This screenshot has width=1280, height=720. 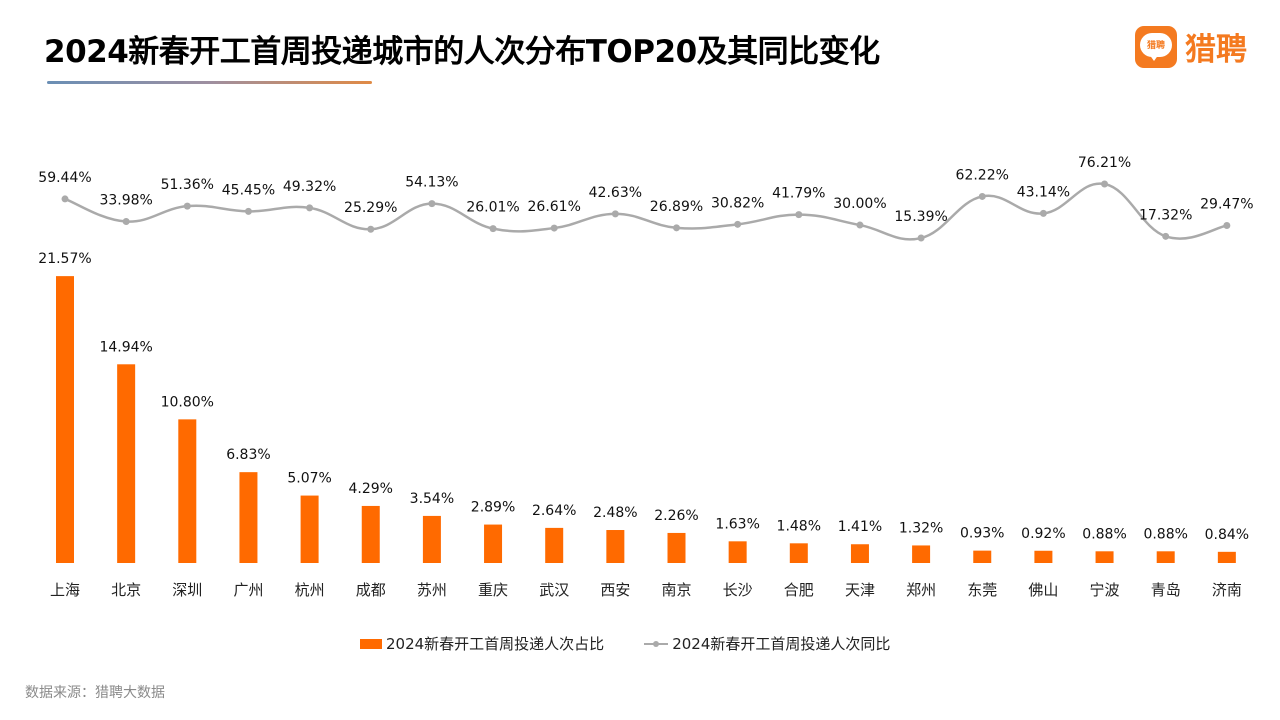 What do you see at coordinates (64, 178) in the screenshot?
I see `line-data-label: 59.44%` at bounding box center [64, 178].